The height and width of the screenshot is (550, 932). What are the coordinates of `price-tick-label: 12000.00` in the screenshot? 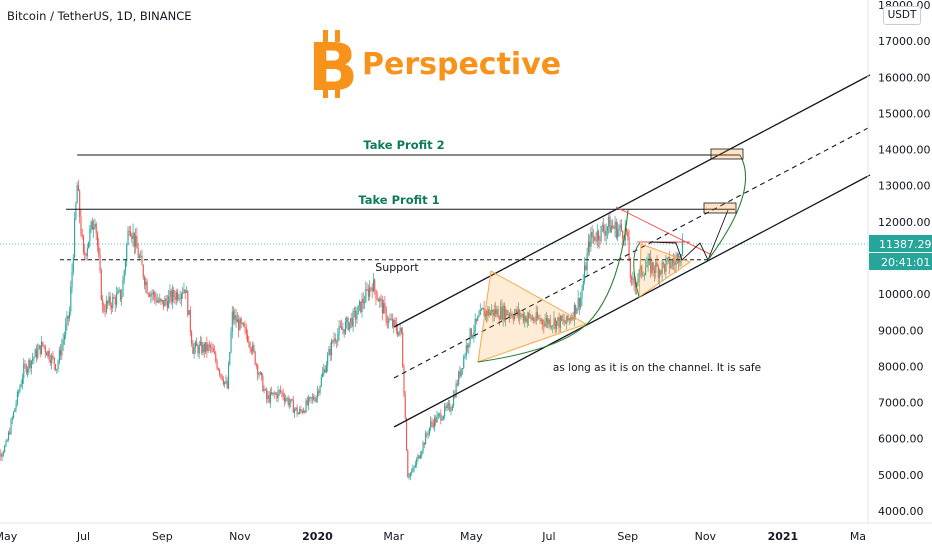 It's located at (904, 222).